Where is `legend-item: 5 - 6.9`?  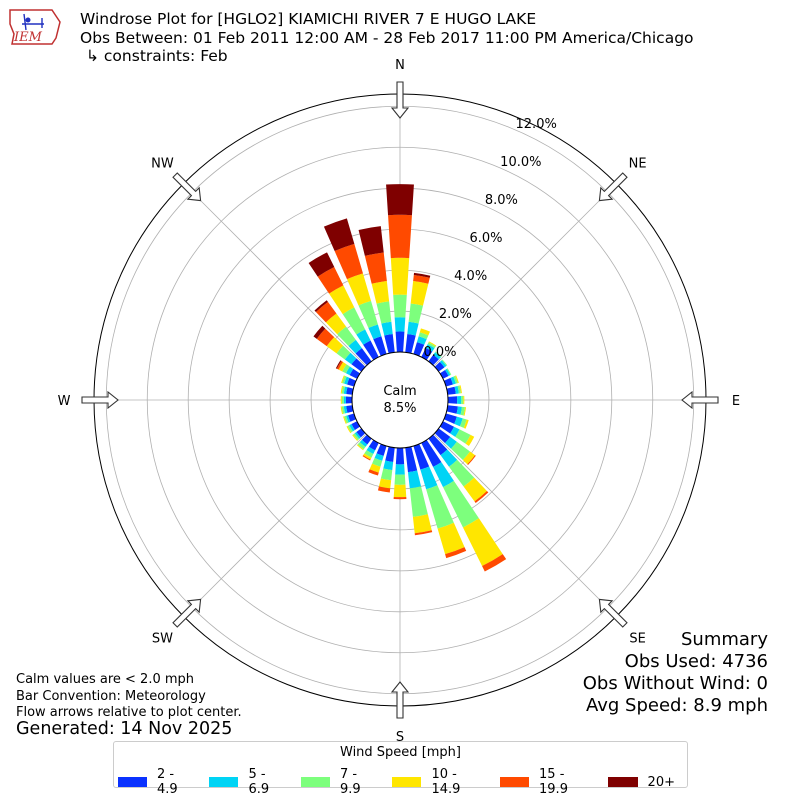 legend-item: 5 - 6.9 is located at coordinates (248, 782).